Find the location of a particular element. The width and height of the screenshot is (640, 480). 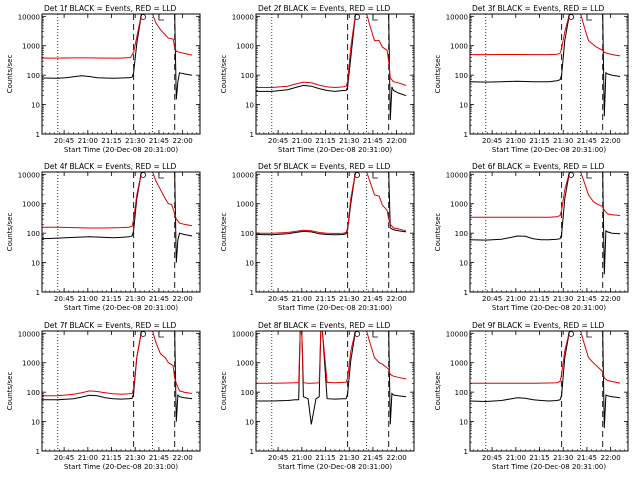

panel-title: Det 9f BLACK = Events, RED = LLD is located at coordinates (538, 325).